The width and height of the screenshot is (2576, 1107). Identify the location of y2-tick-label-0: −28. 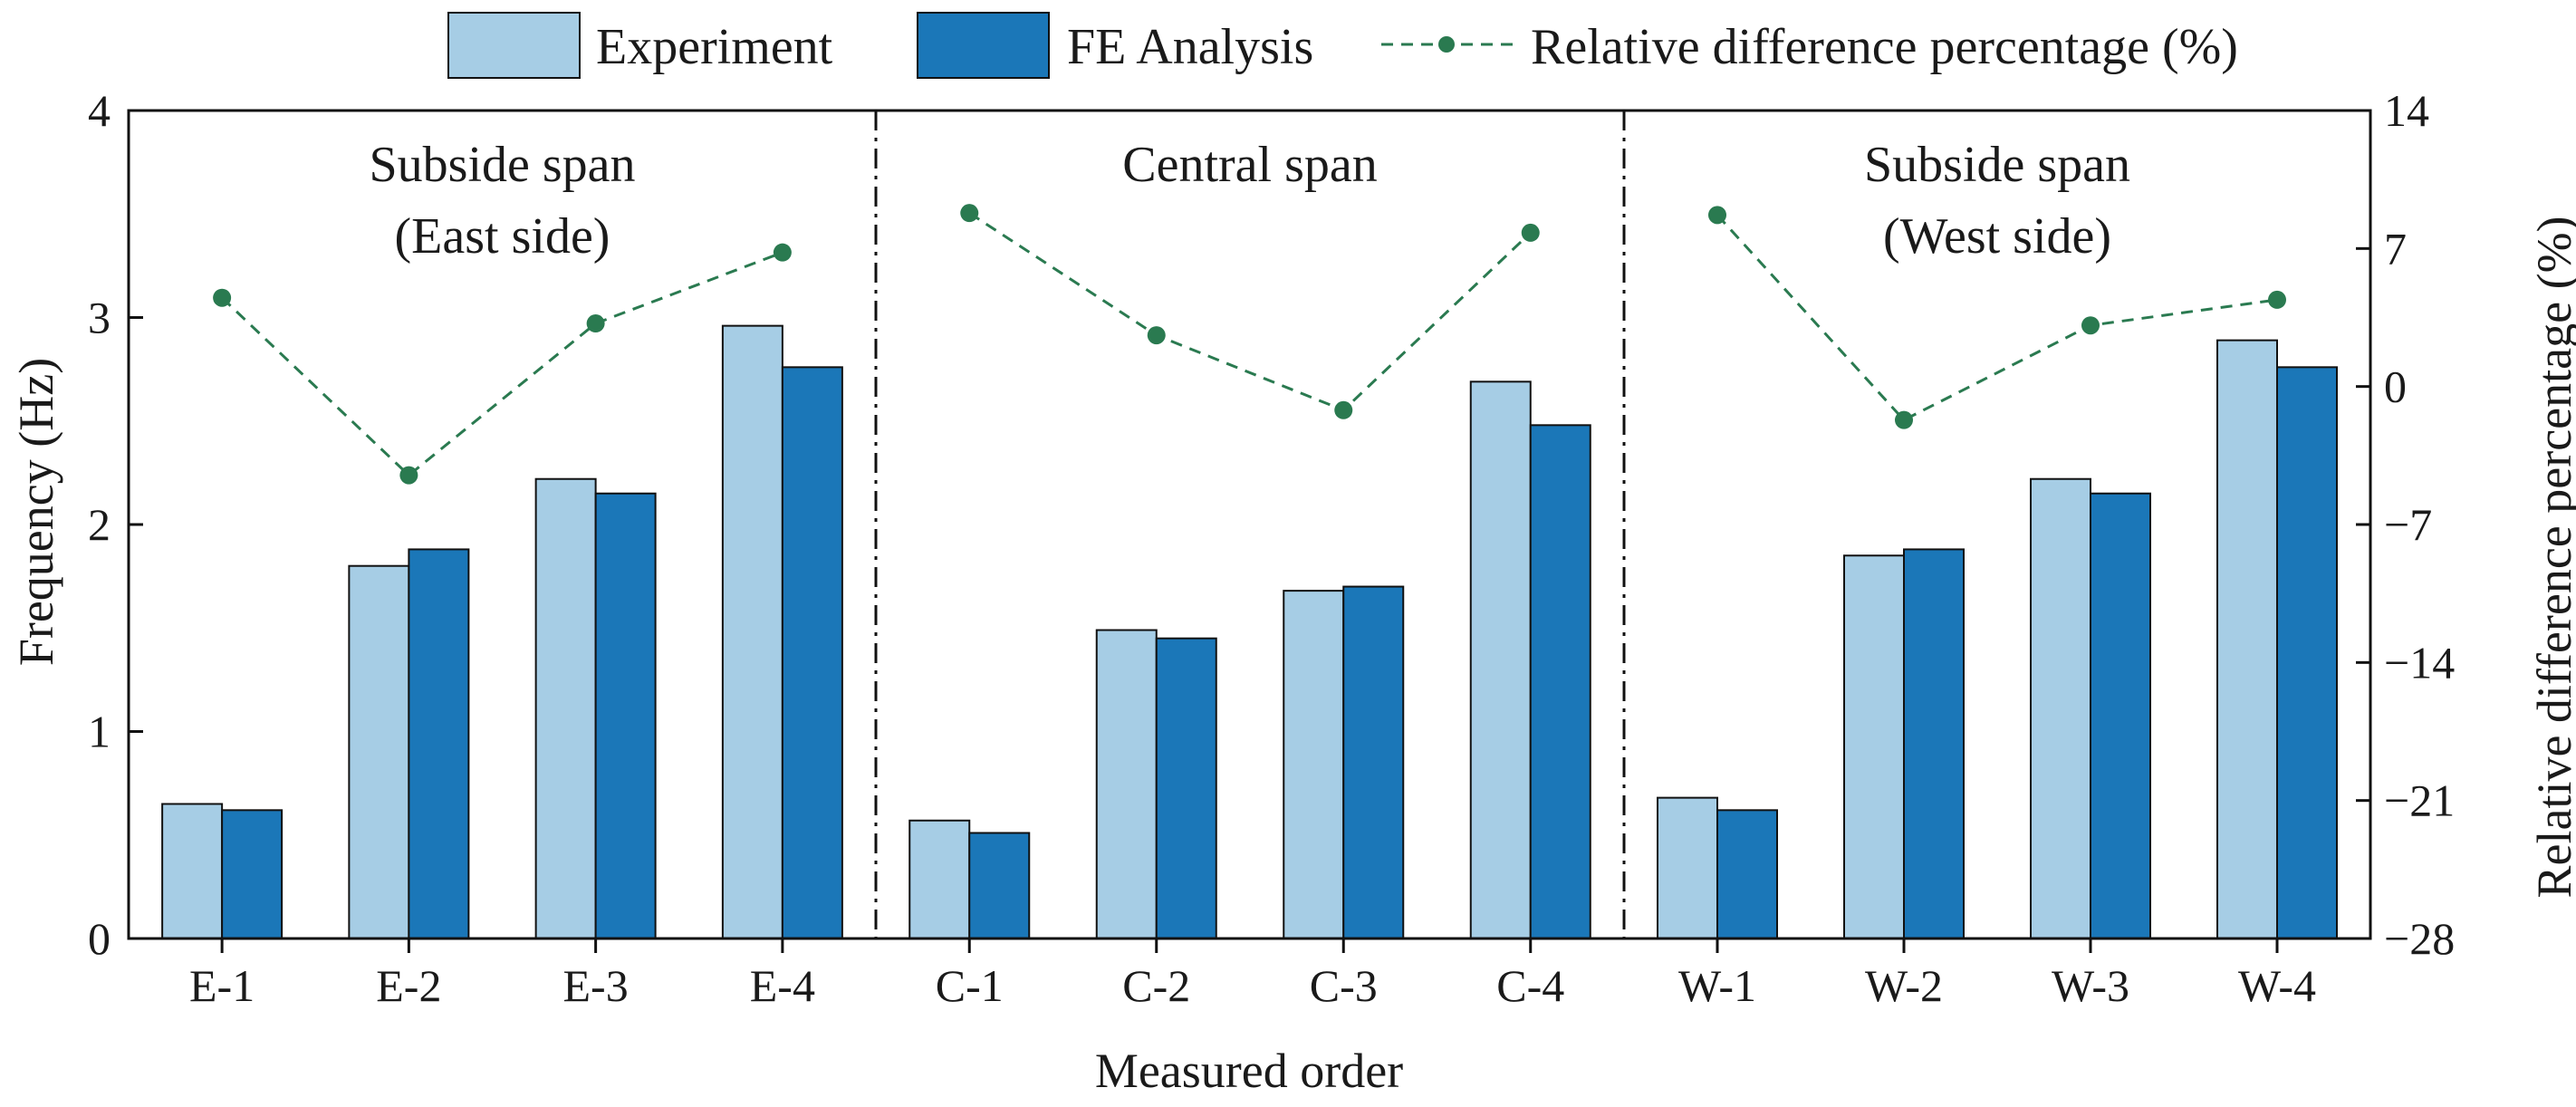
(2419, 938).